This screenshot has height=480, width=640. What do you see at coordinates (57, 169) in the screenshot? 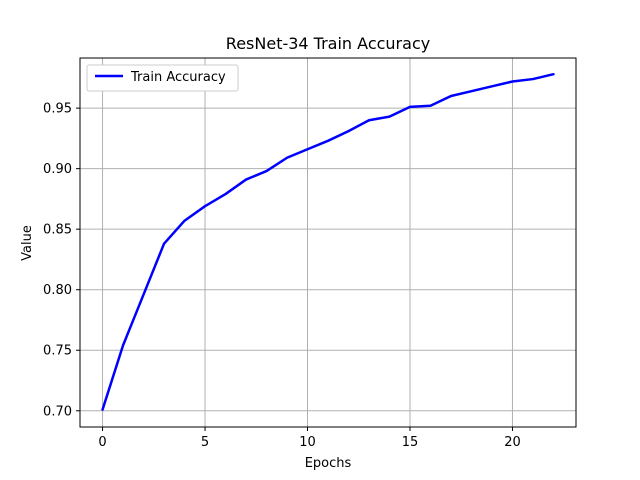
I see `y-tick-label: 0.90` at bounding box center [57, 169].